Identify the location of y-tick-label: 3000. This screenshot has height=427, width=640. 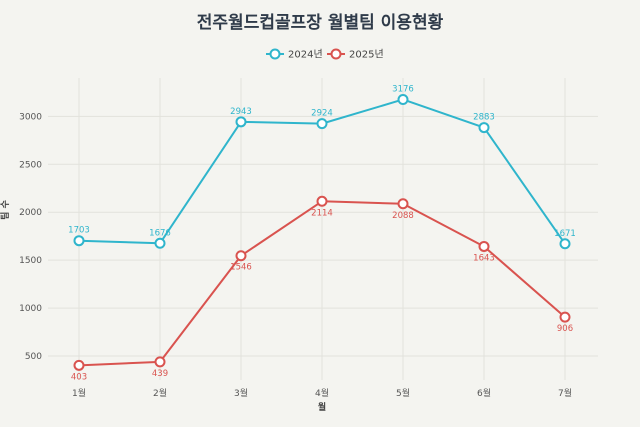
(30, 117).